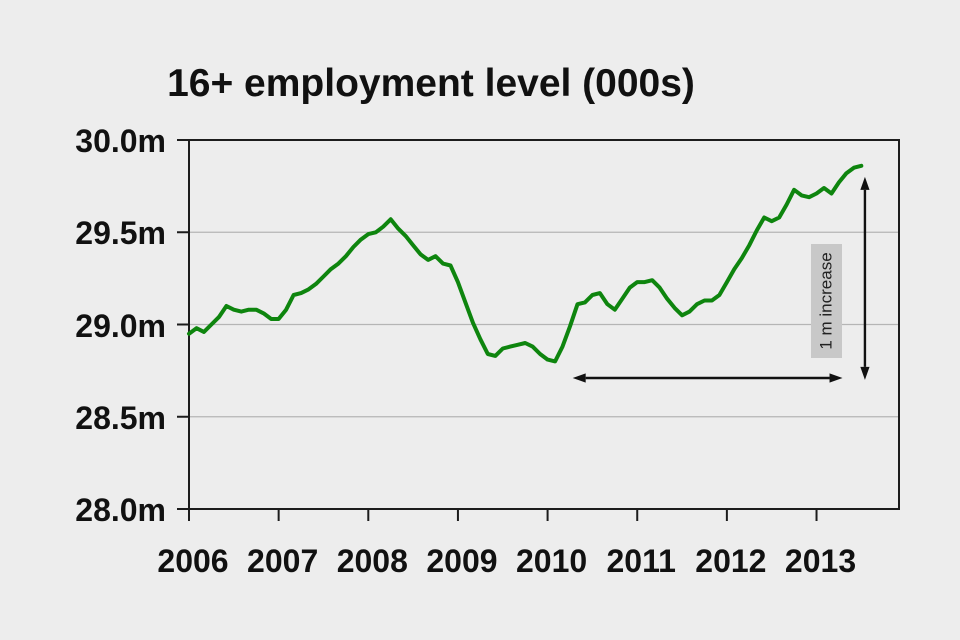  I want to click on x-tick-label: 2010, so click(551, 561).